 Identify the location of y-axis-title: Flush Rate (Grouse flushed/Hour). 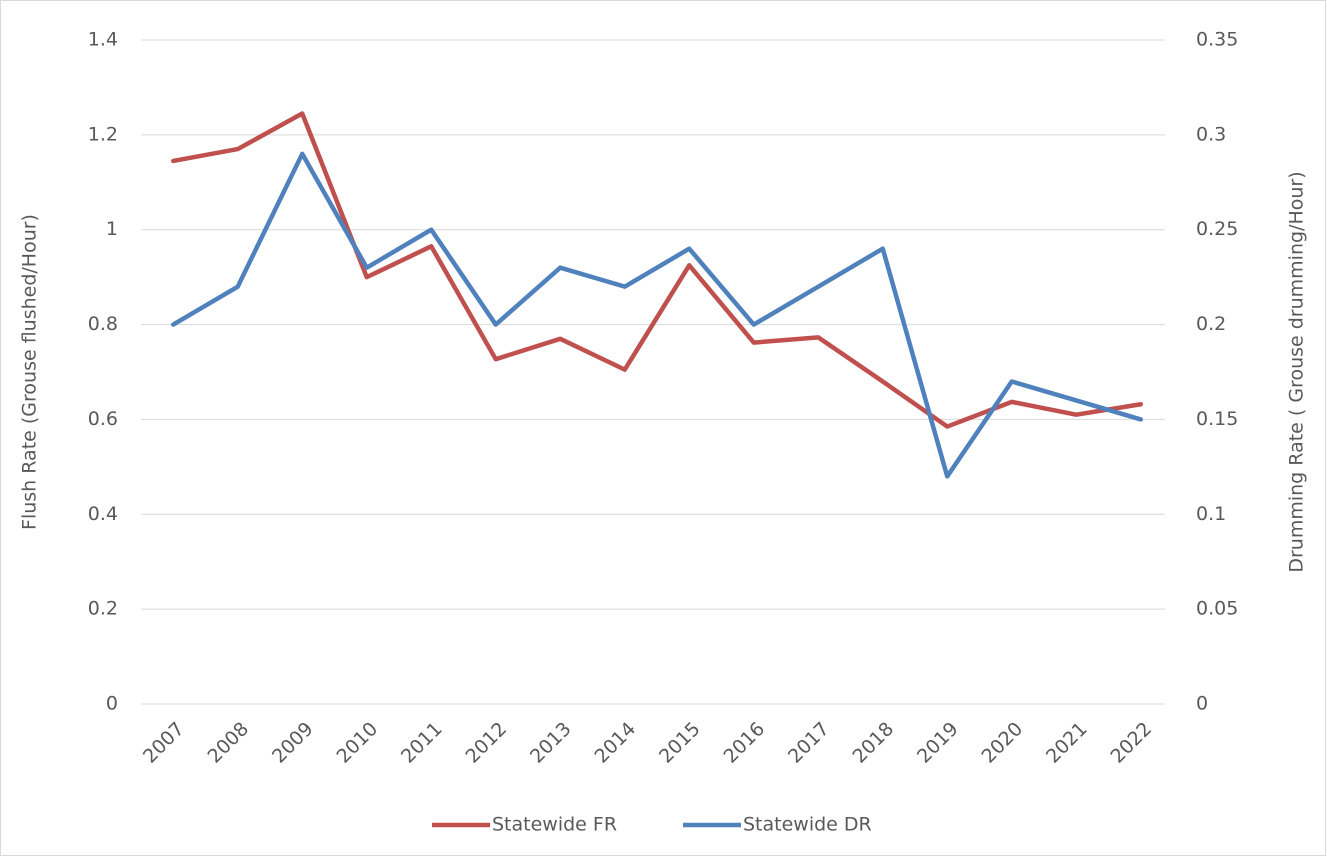
(30, 372).